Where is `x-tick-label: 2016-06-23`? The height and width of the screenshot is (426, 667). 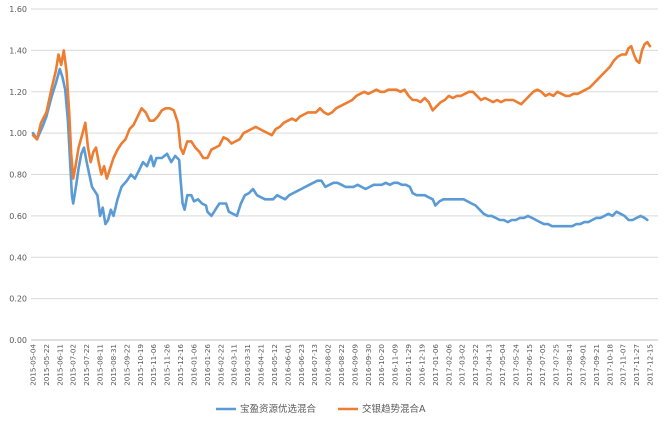 x-tick-label: 2016-06-23 is located at coordinates (301, 365).